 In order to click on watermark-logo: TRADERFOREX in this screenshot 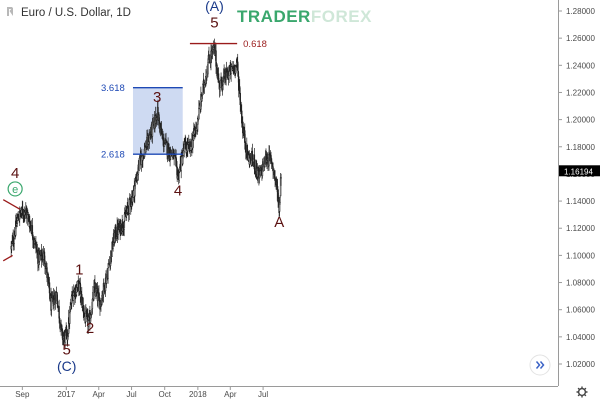, I will do `click(304, 16)`.